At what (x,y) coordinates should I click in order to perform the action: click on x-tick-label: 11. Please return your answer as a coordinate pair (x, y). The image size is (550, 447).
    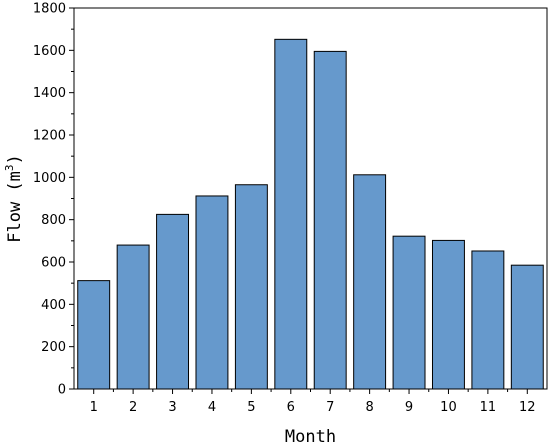
    Looking at the image, I should click on (488, 407).